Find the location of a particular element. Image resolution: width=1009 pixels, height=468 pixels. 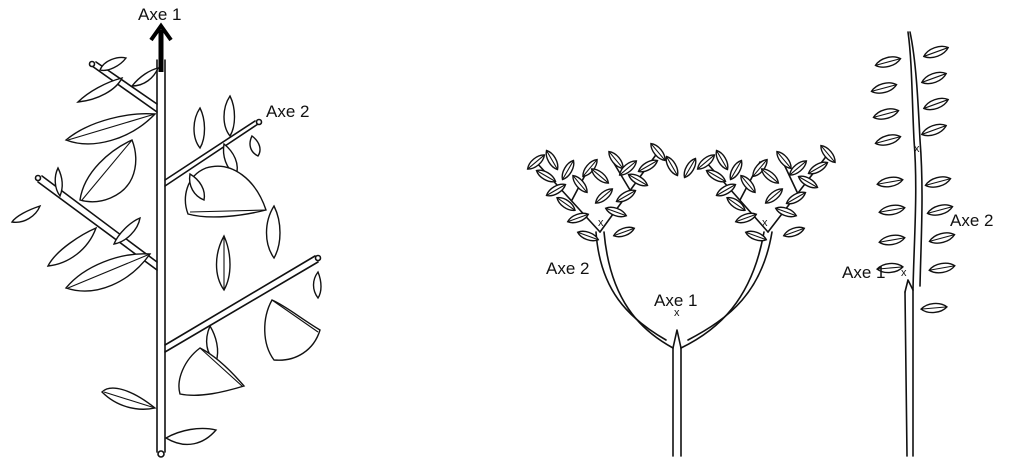

fig3-axe2-label: Axe 2 is located at coordinates (971, 220).